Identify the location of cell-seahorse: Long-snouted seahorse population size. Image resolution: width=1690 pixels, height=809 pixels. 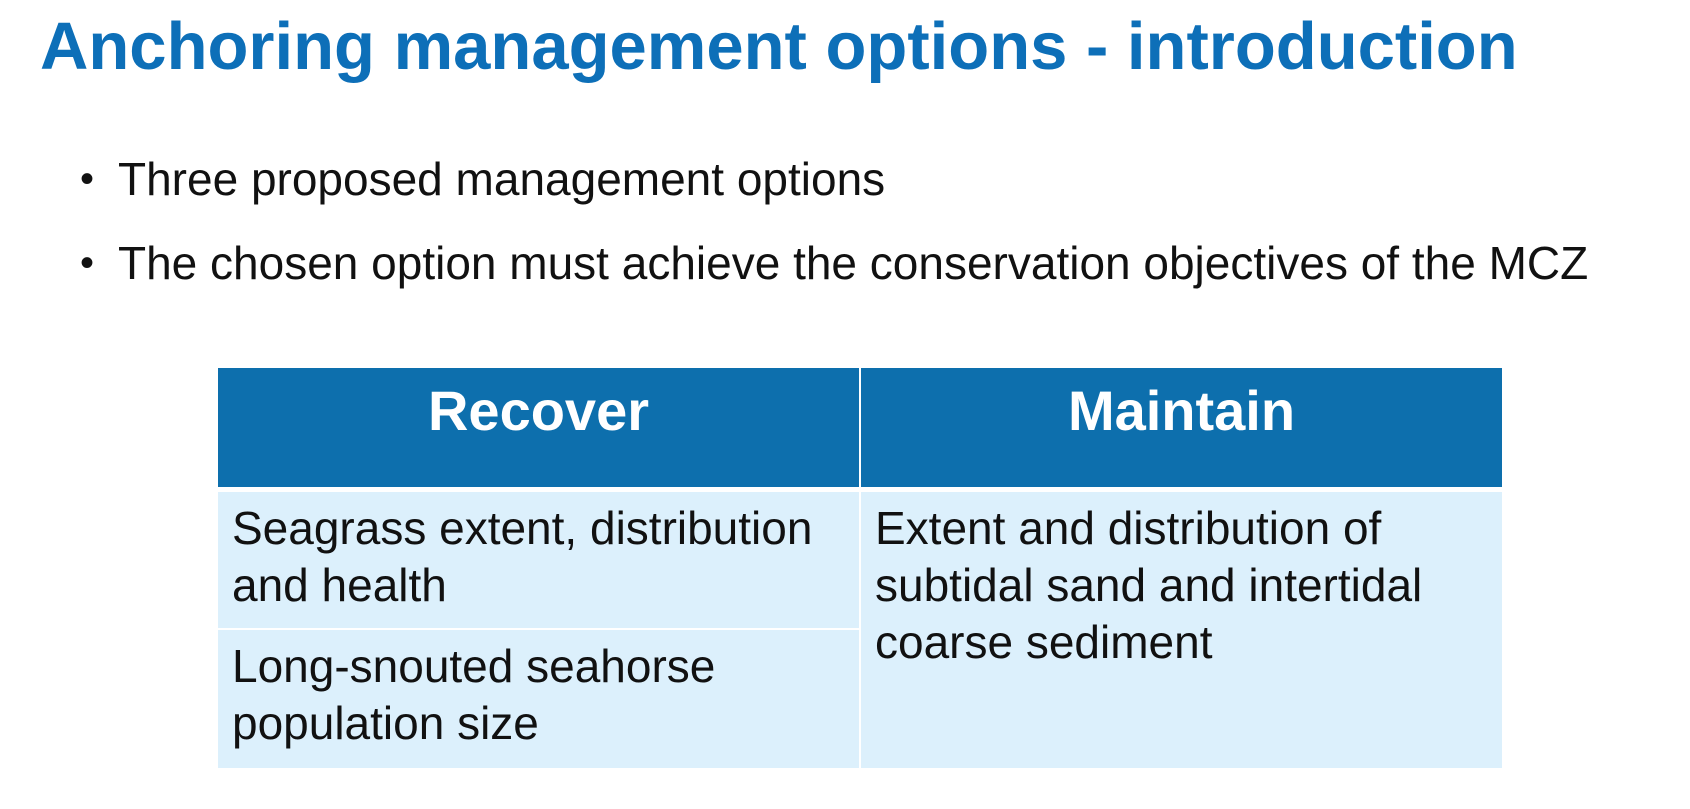
(538, 699).